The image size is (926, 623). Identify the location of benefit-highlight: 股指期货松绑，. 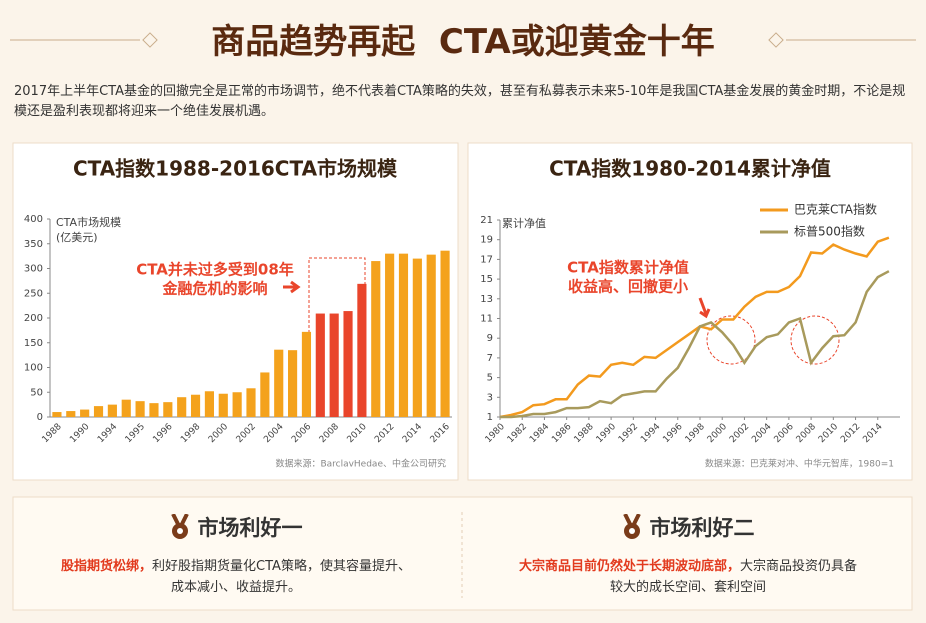
(107, 566).